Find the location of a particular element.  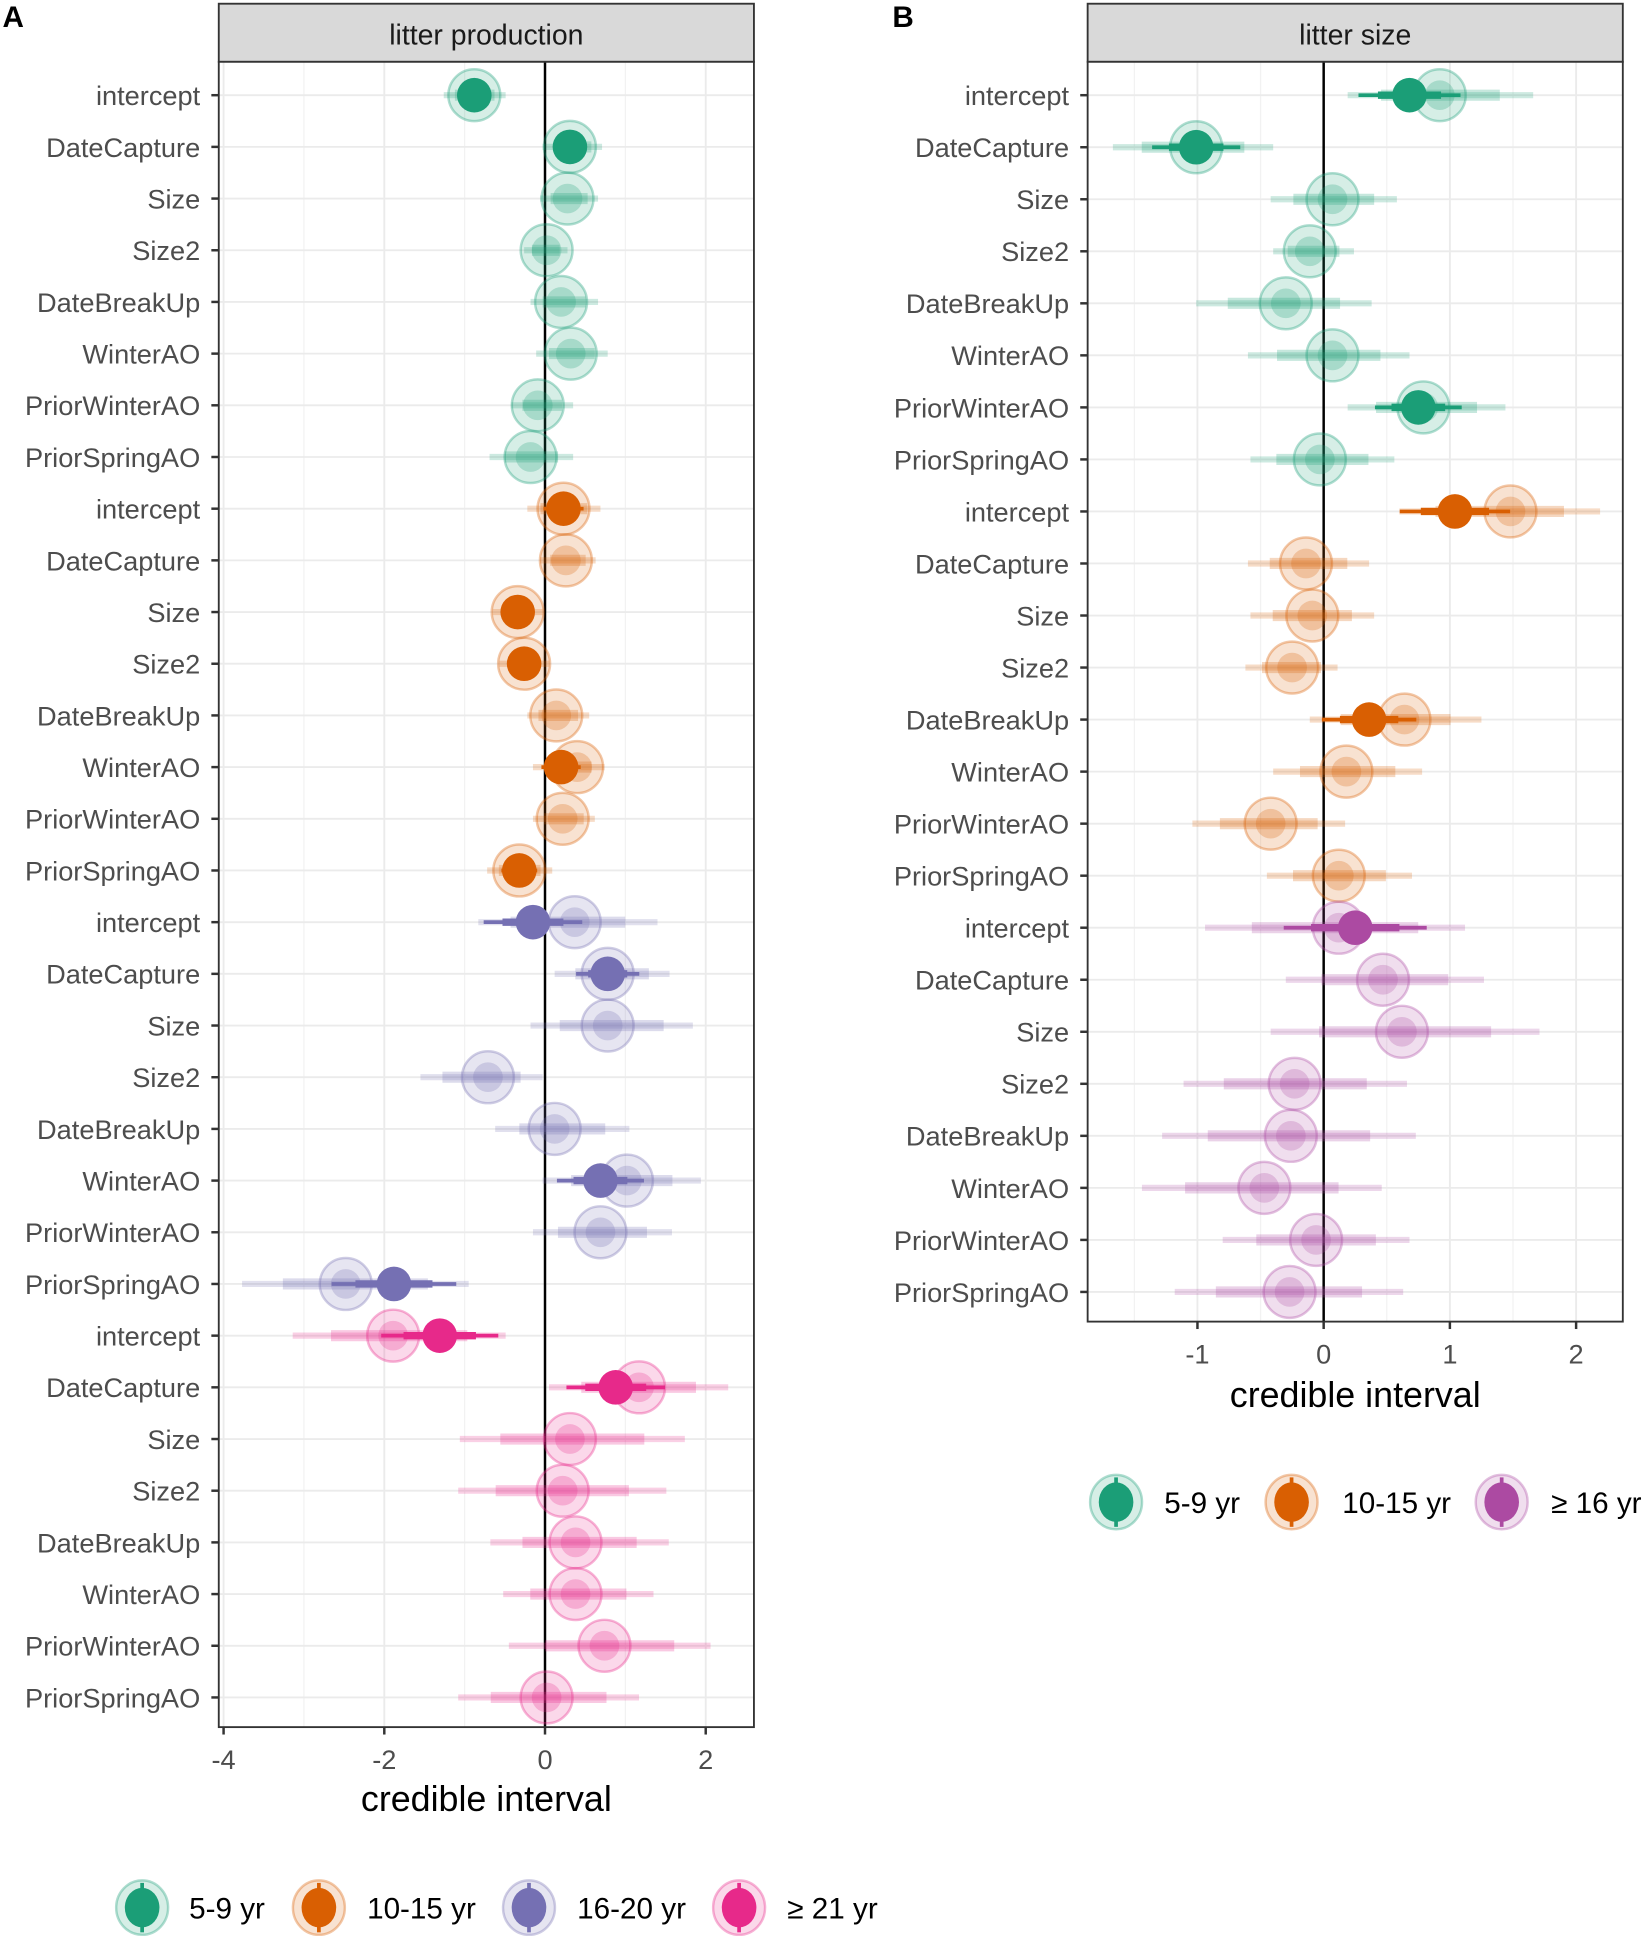

x-tick-label: 2 is located at coordinates (1576, 1354).